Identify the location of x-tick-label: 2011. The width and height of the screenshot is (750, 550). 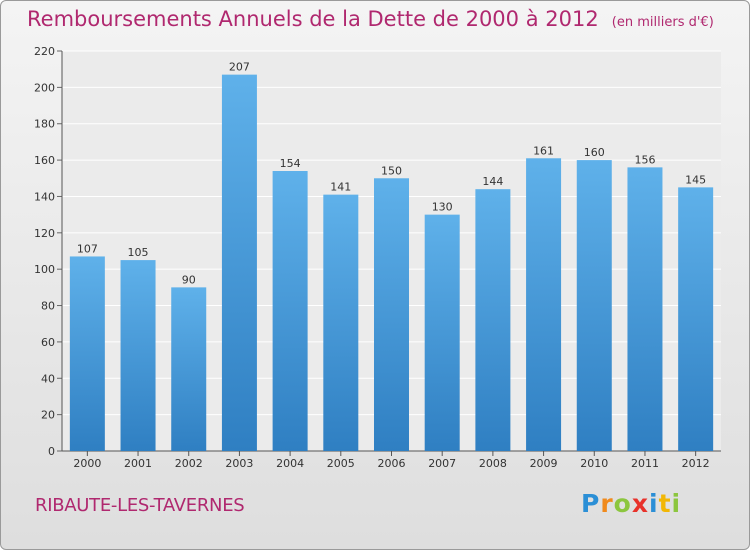
(645, 463).